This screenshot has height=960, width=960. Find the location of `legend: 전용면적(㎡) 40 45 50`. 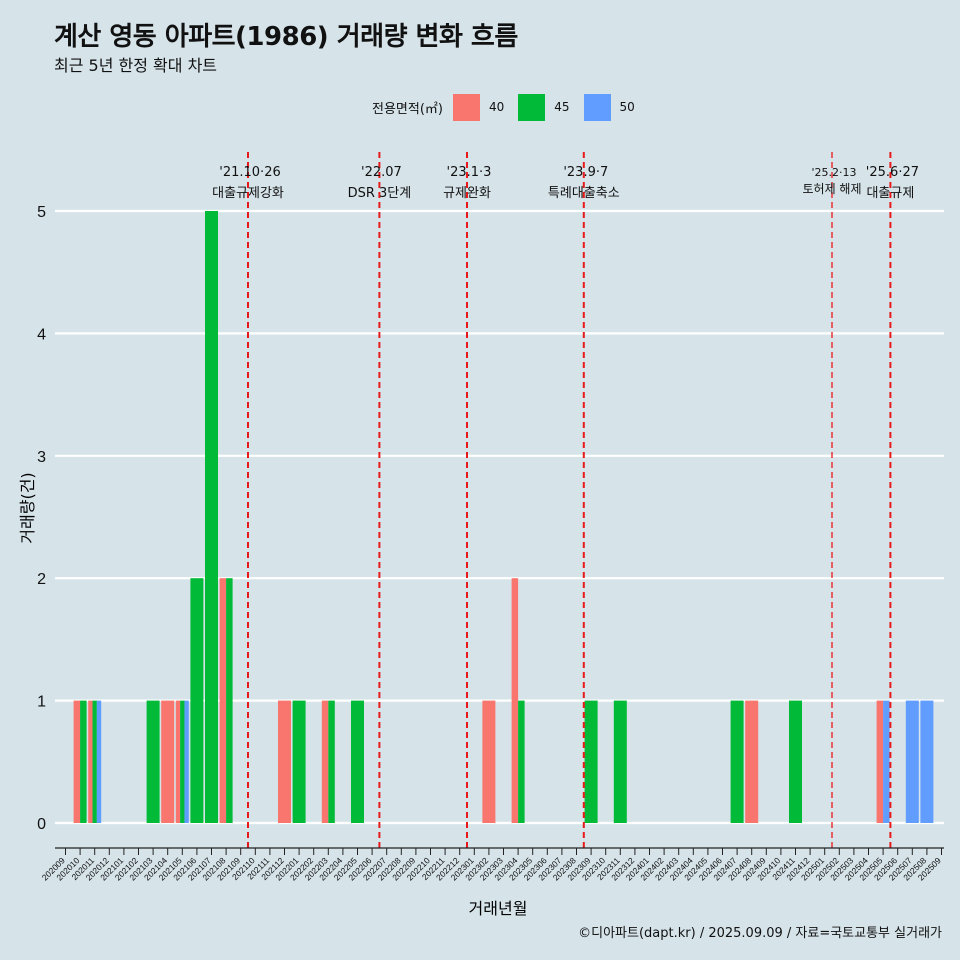

legend: 전용면적(㎡) 40 45 50 is located at coordinates (510, 107).